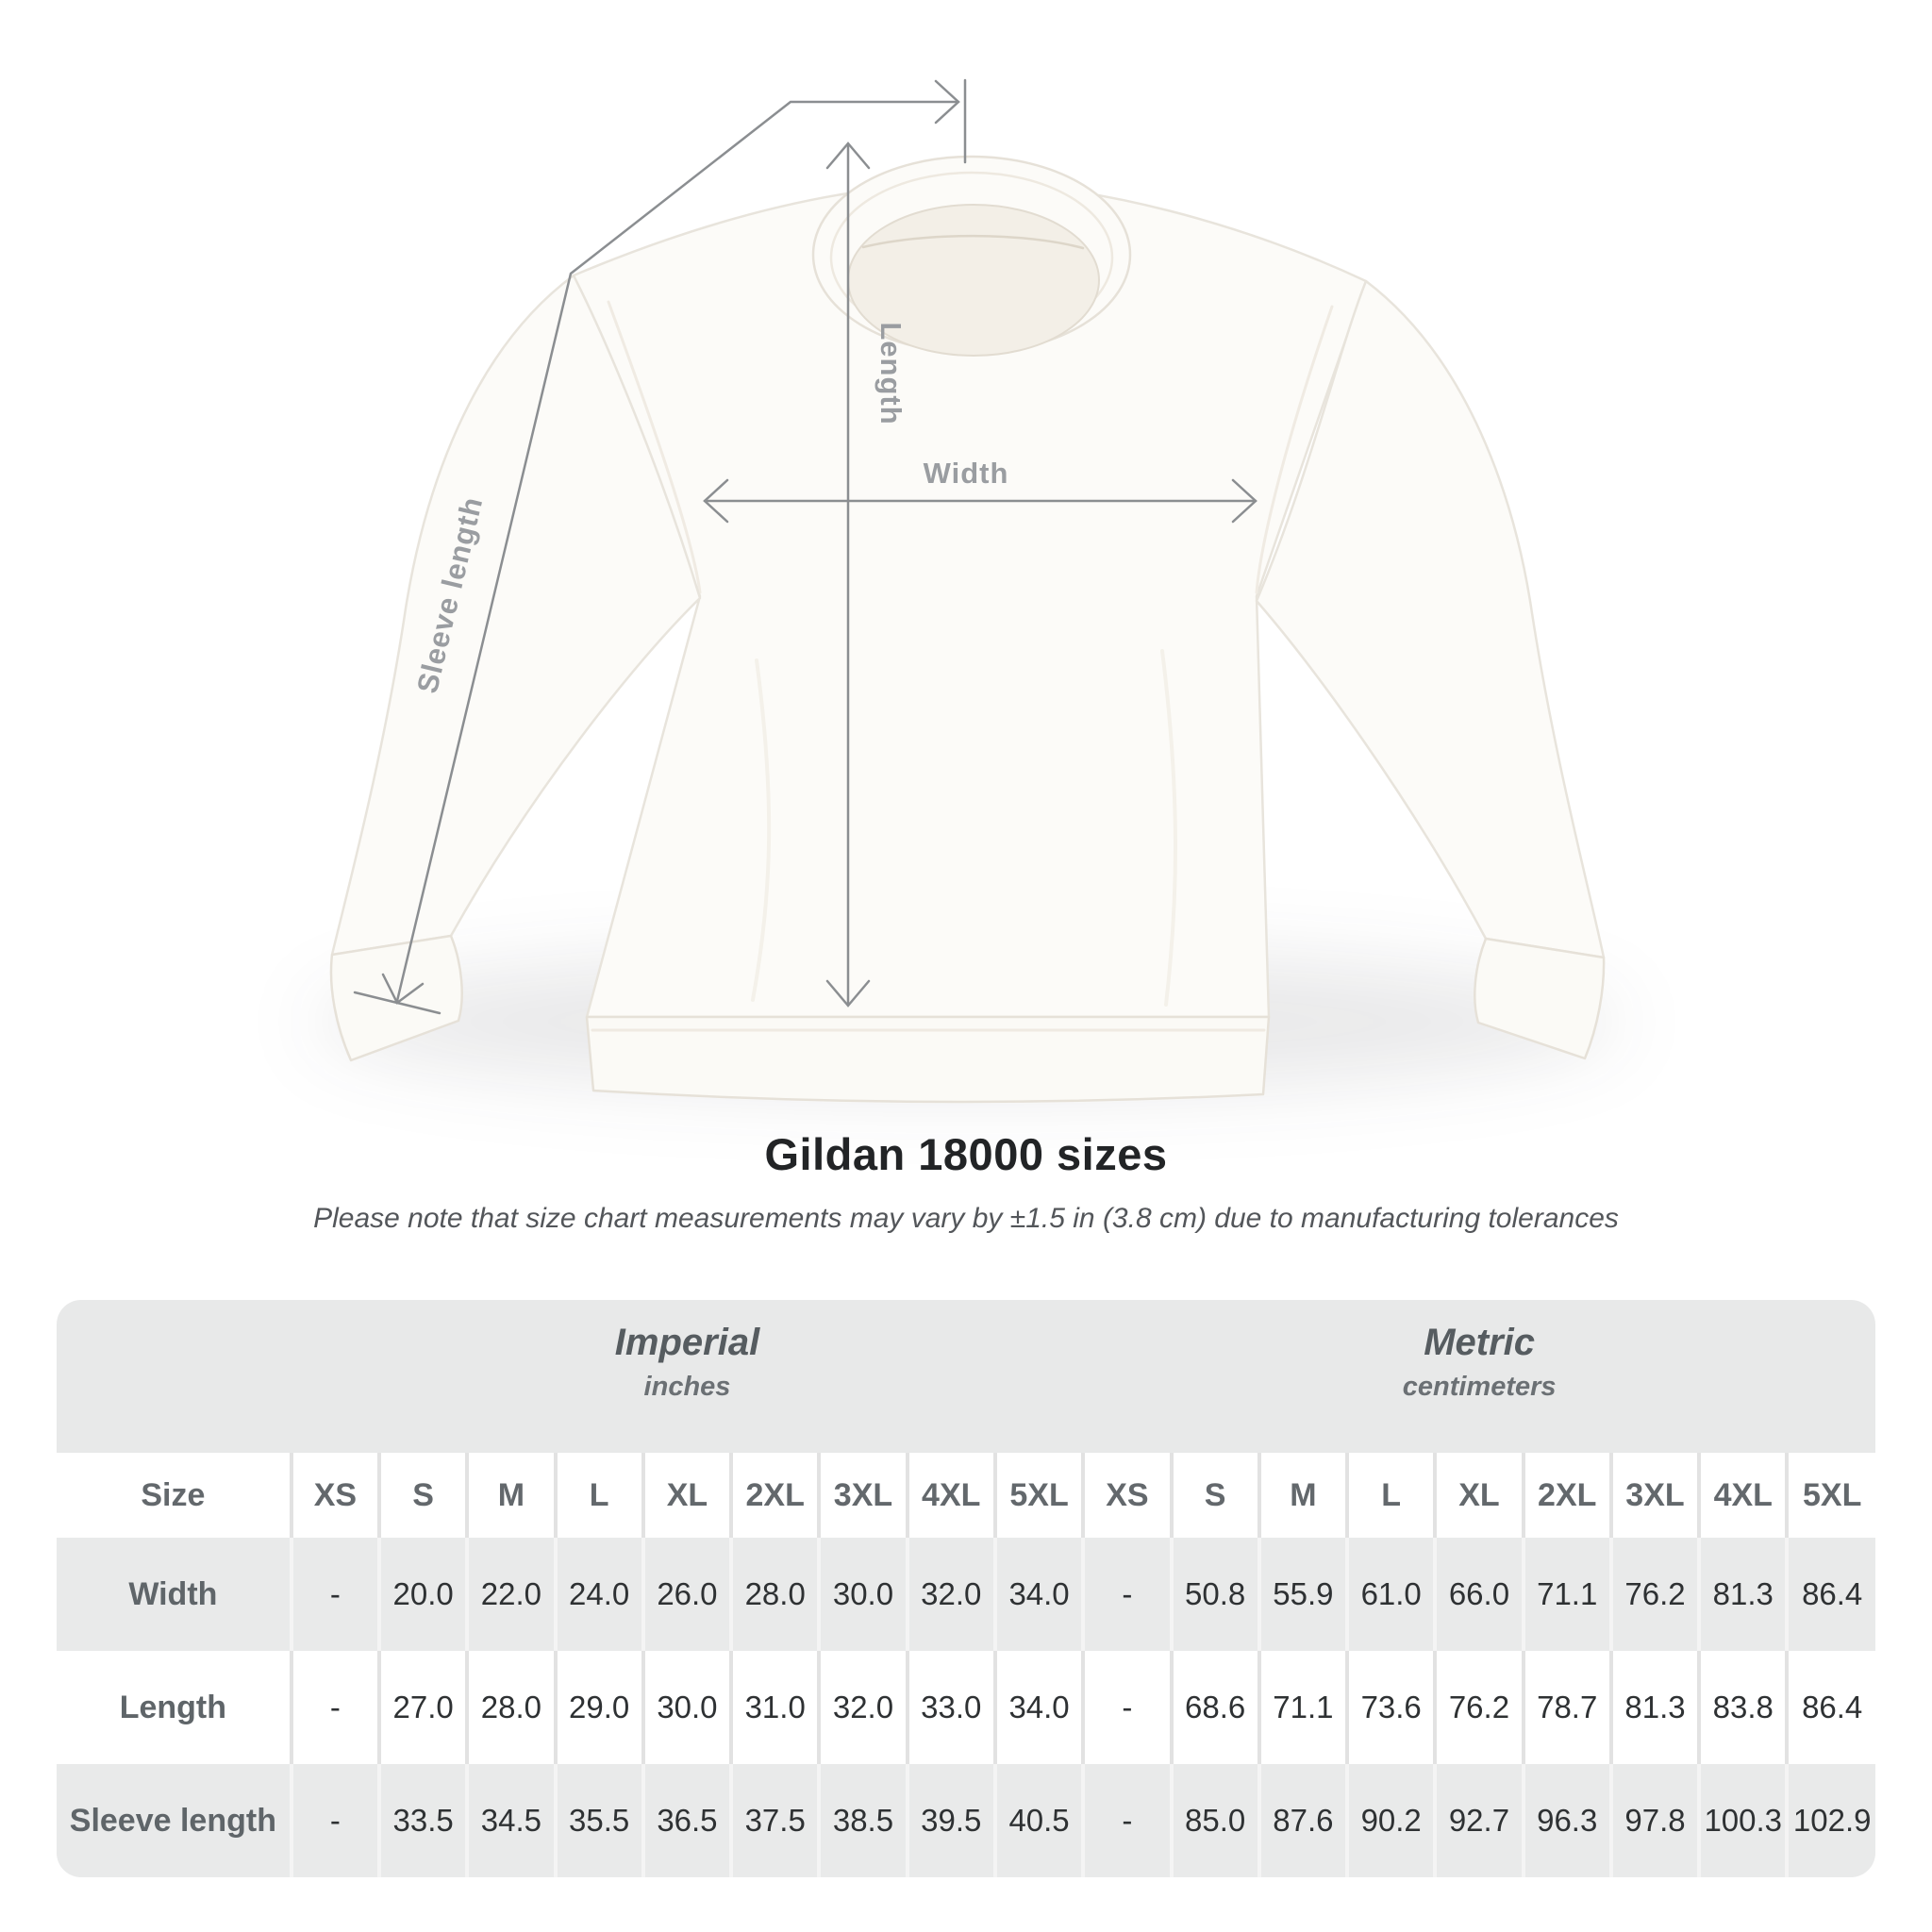  Describe the element at coordinates (1302, 1821) in the screenshot. I see `value-cell: 87.6` at that location.